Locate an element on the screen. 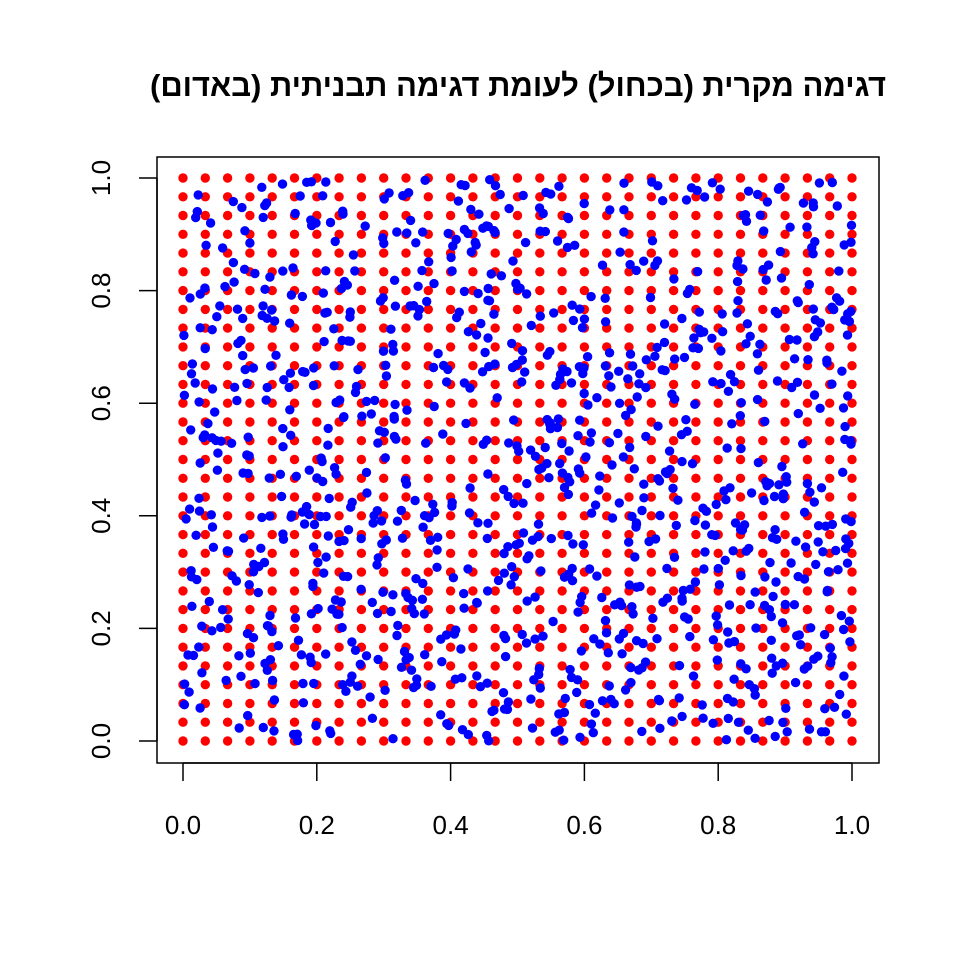 The width and height of the screenshot is (960, 960). y-tick-label: 0.0 is located at coordinates (101, 741).